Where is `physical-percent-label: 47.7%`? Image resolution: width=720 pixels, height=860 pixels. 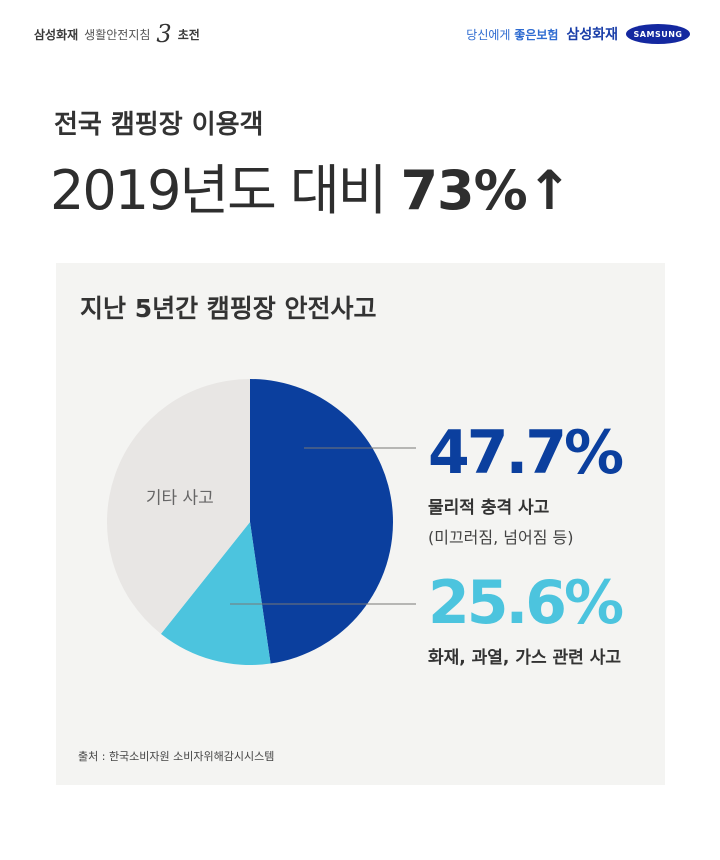
physical-percent-label: 47.7% is located at coordinates (526, 453).